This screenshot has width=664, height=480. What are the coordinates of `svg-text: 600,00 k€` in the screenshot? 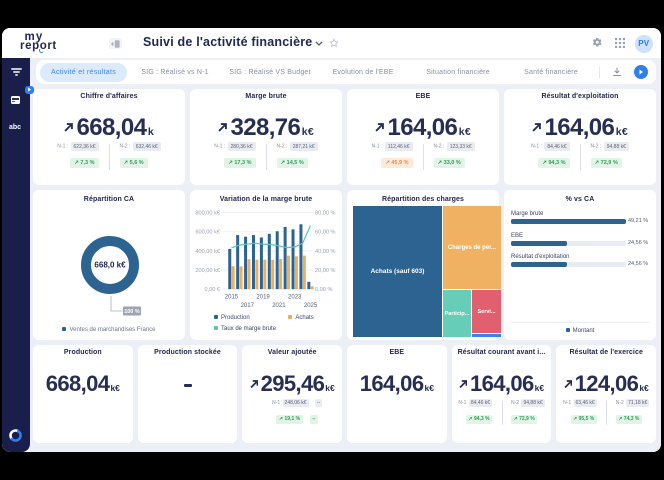 It's located at (207, 233).